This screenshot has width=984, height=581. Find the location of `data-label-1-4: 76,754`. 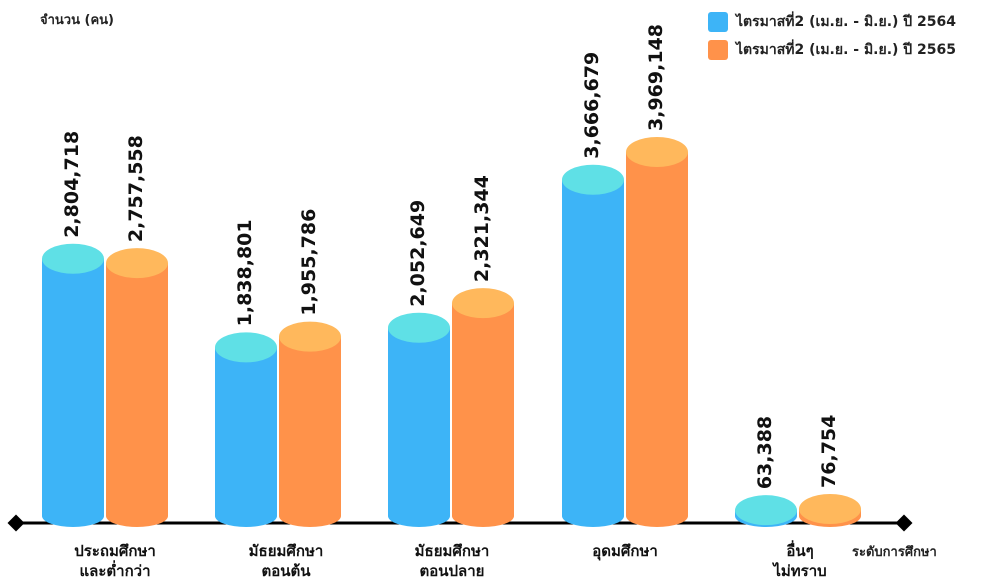

data-label-1-4: 76,754 is located at coordinates (829, 451).